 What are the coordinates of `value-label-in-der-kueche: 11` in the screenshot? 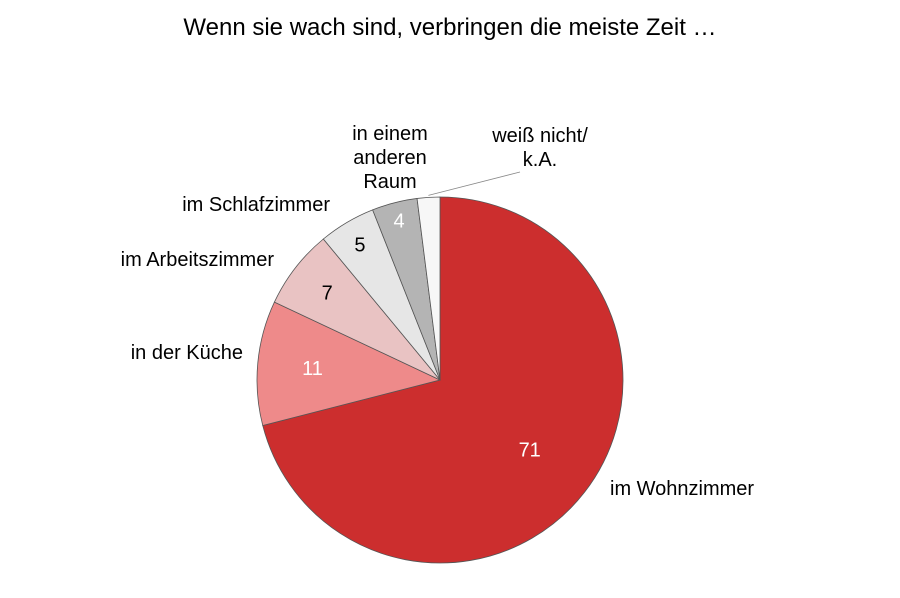 It's located at (312, 369).